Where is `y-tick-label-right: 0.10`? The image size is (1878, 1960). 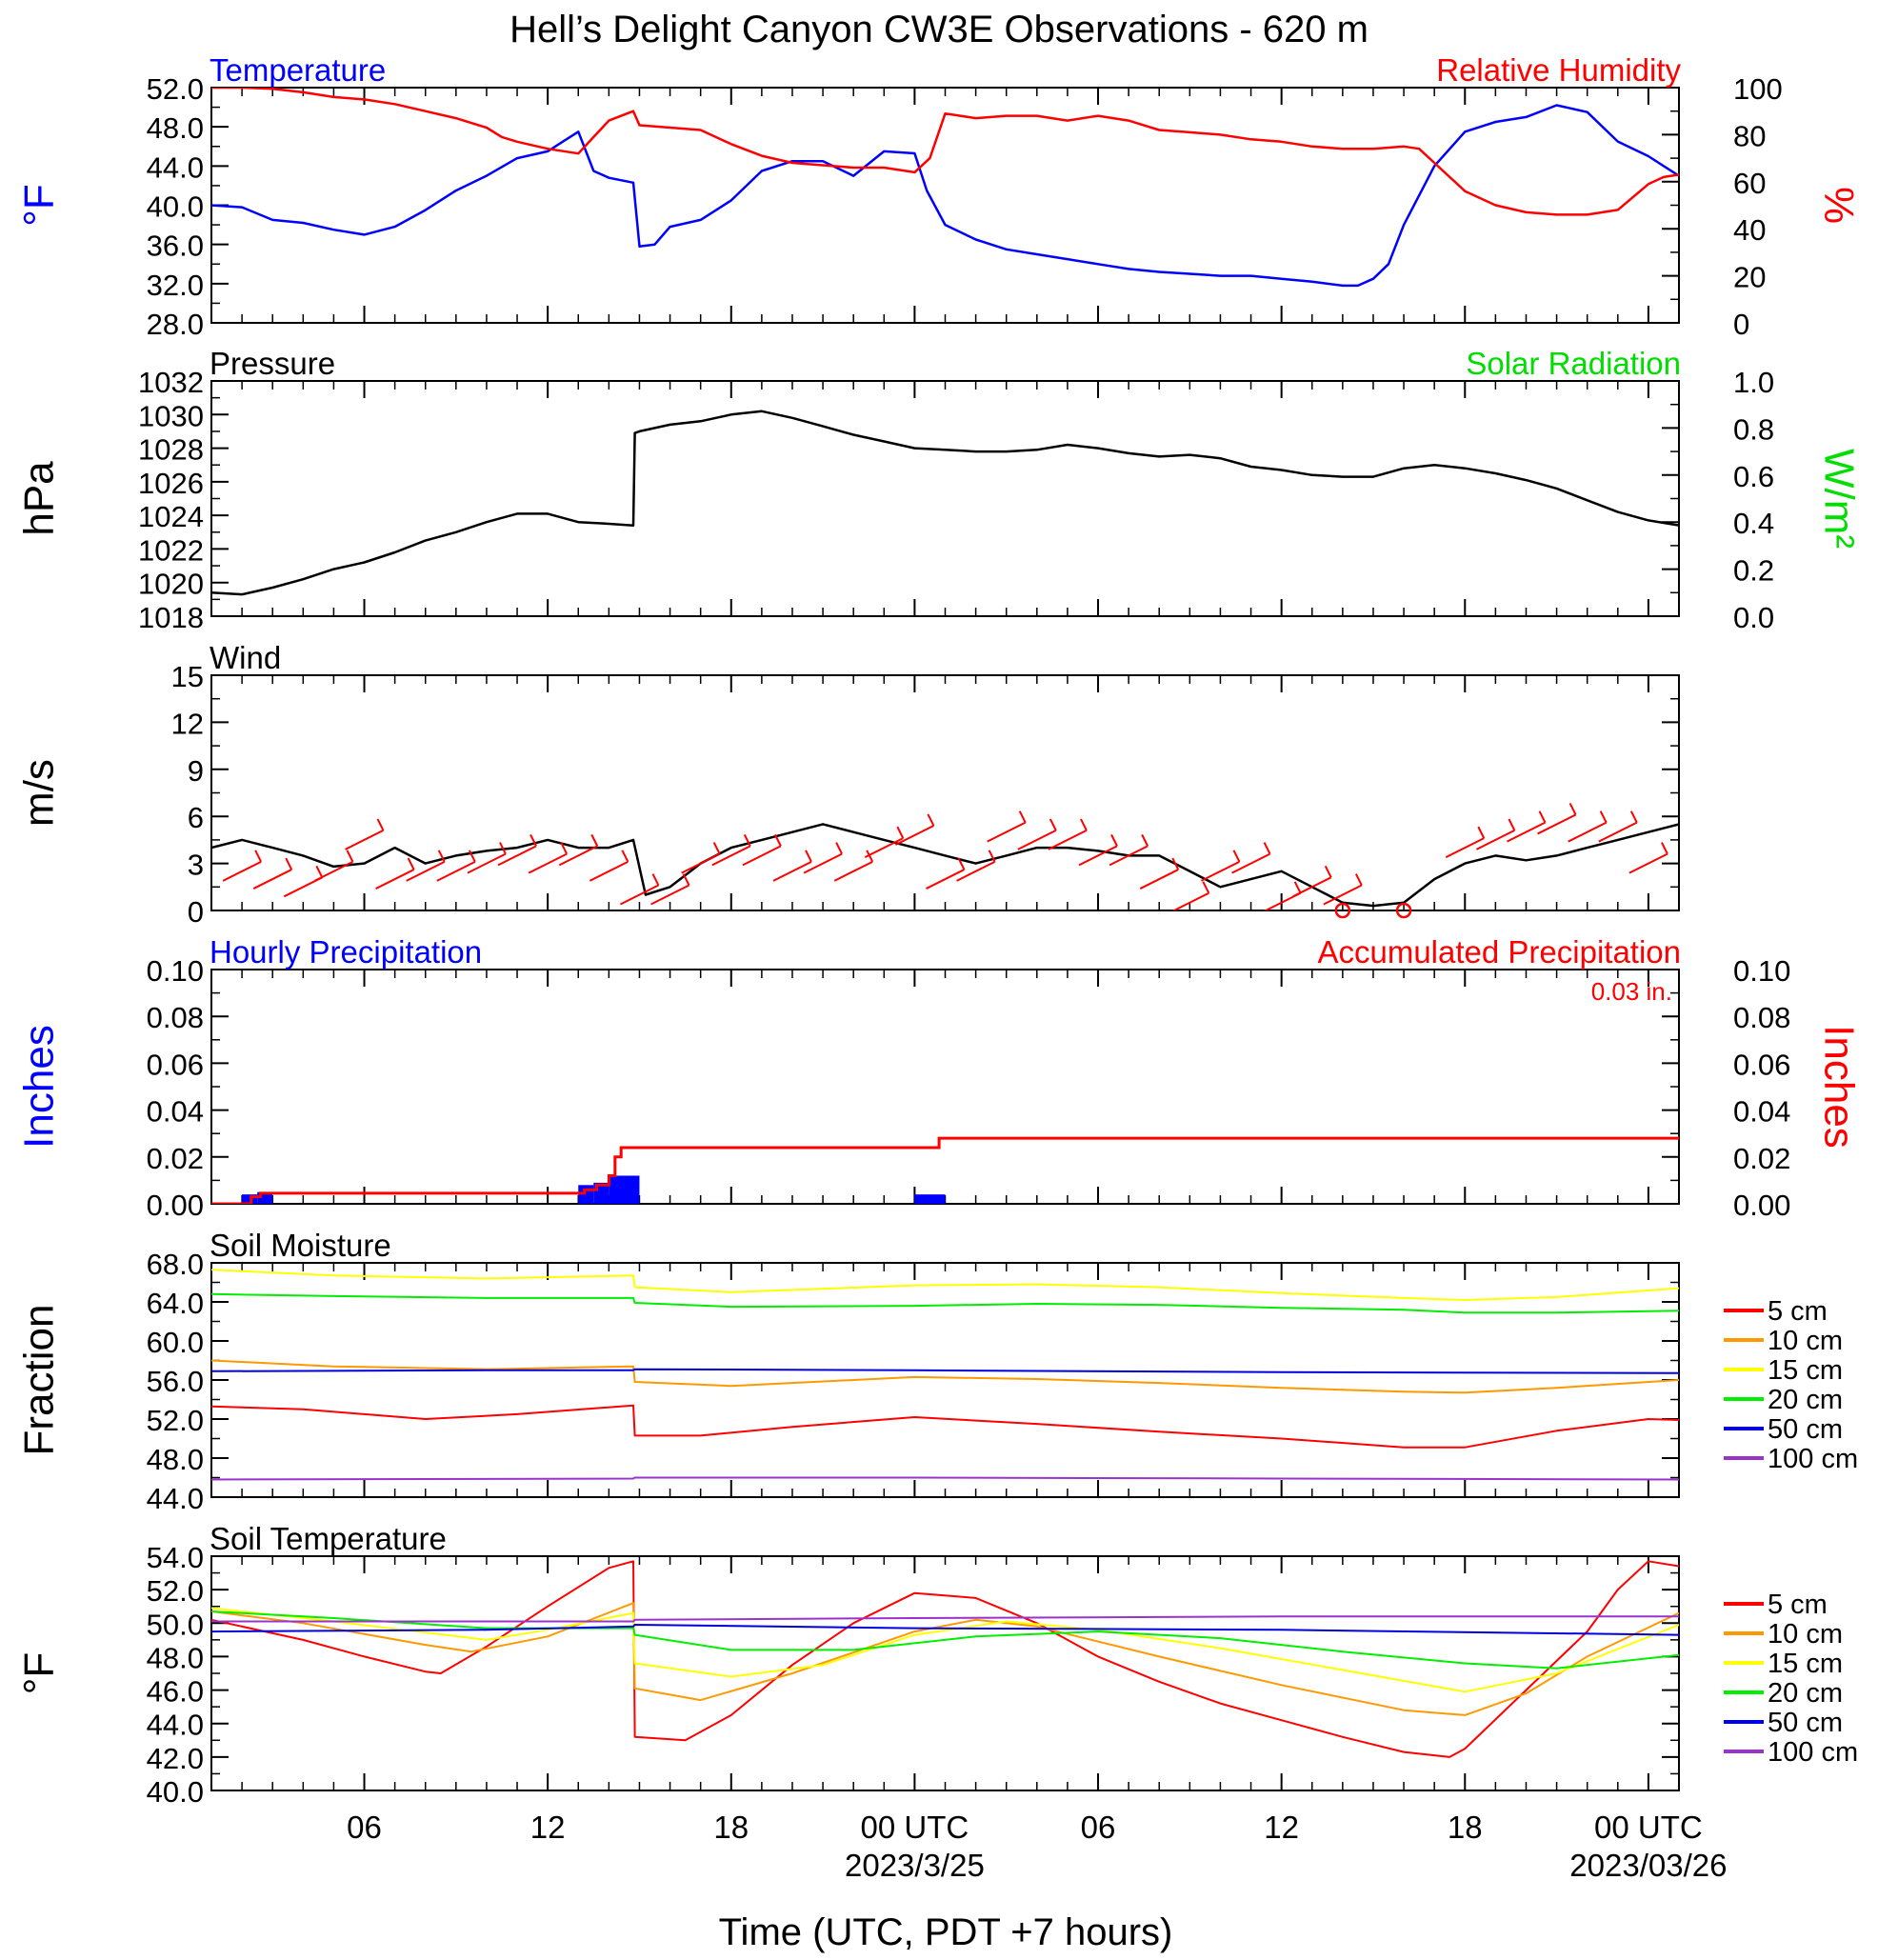 y-tick-label-right: 0.10 is located at coordinates (1761, 971).